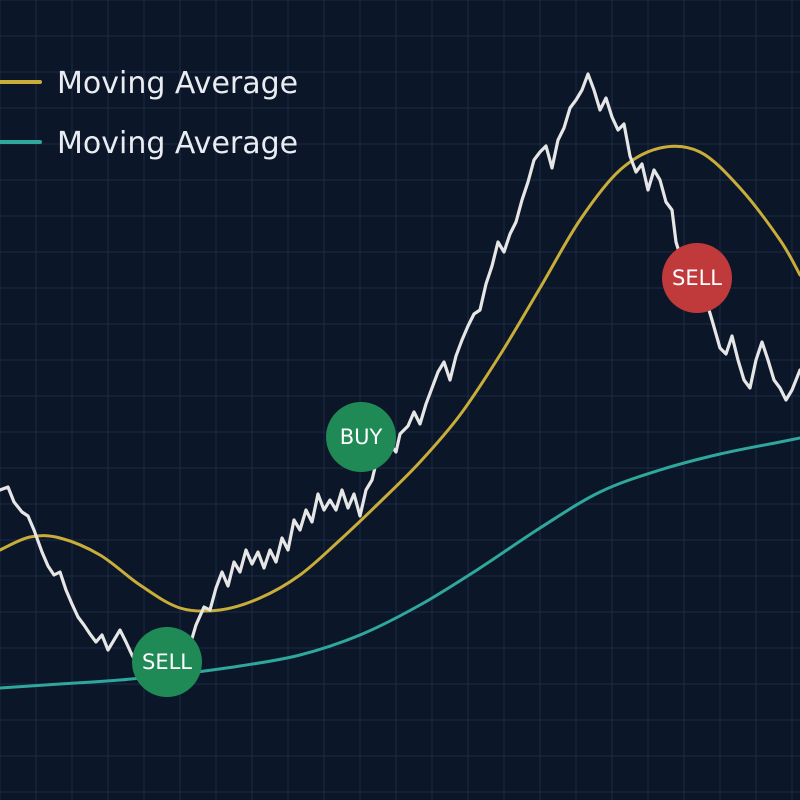 This screenshot has height=800, width=800. I want to click on signal-marker-buy: BUY, so click(361, 437).